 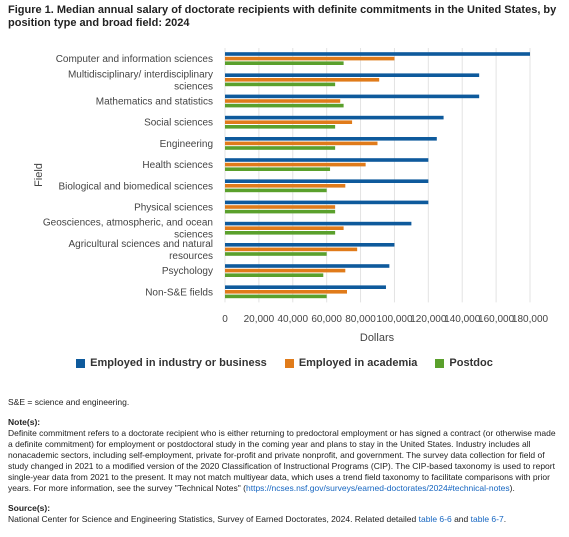 I want to click on x-axis-title: Dollars, so click(x=377, y=338).